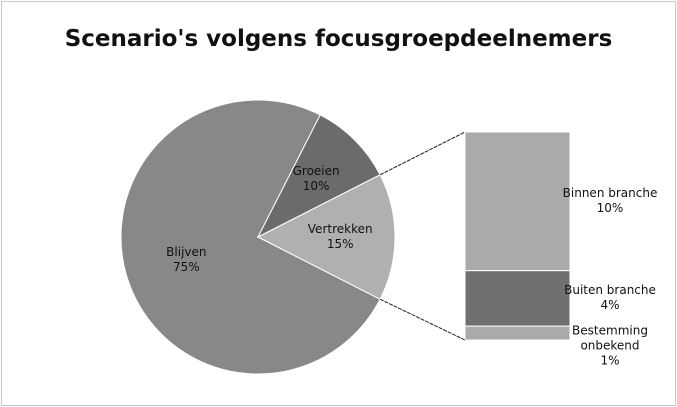  I want to click on label-value: 75%, so click(186, 267).